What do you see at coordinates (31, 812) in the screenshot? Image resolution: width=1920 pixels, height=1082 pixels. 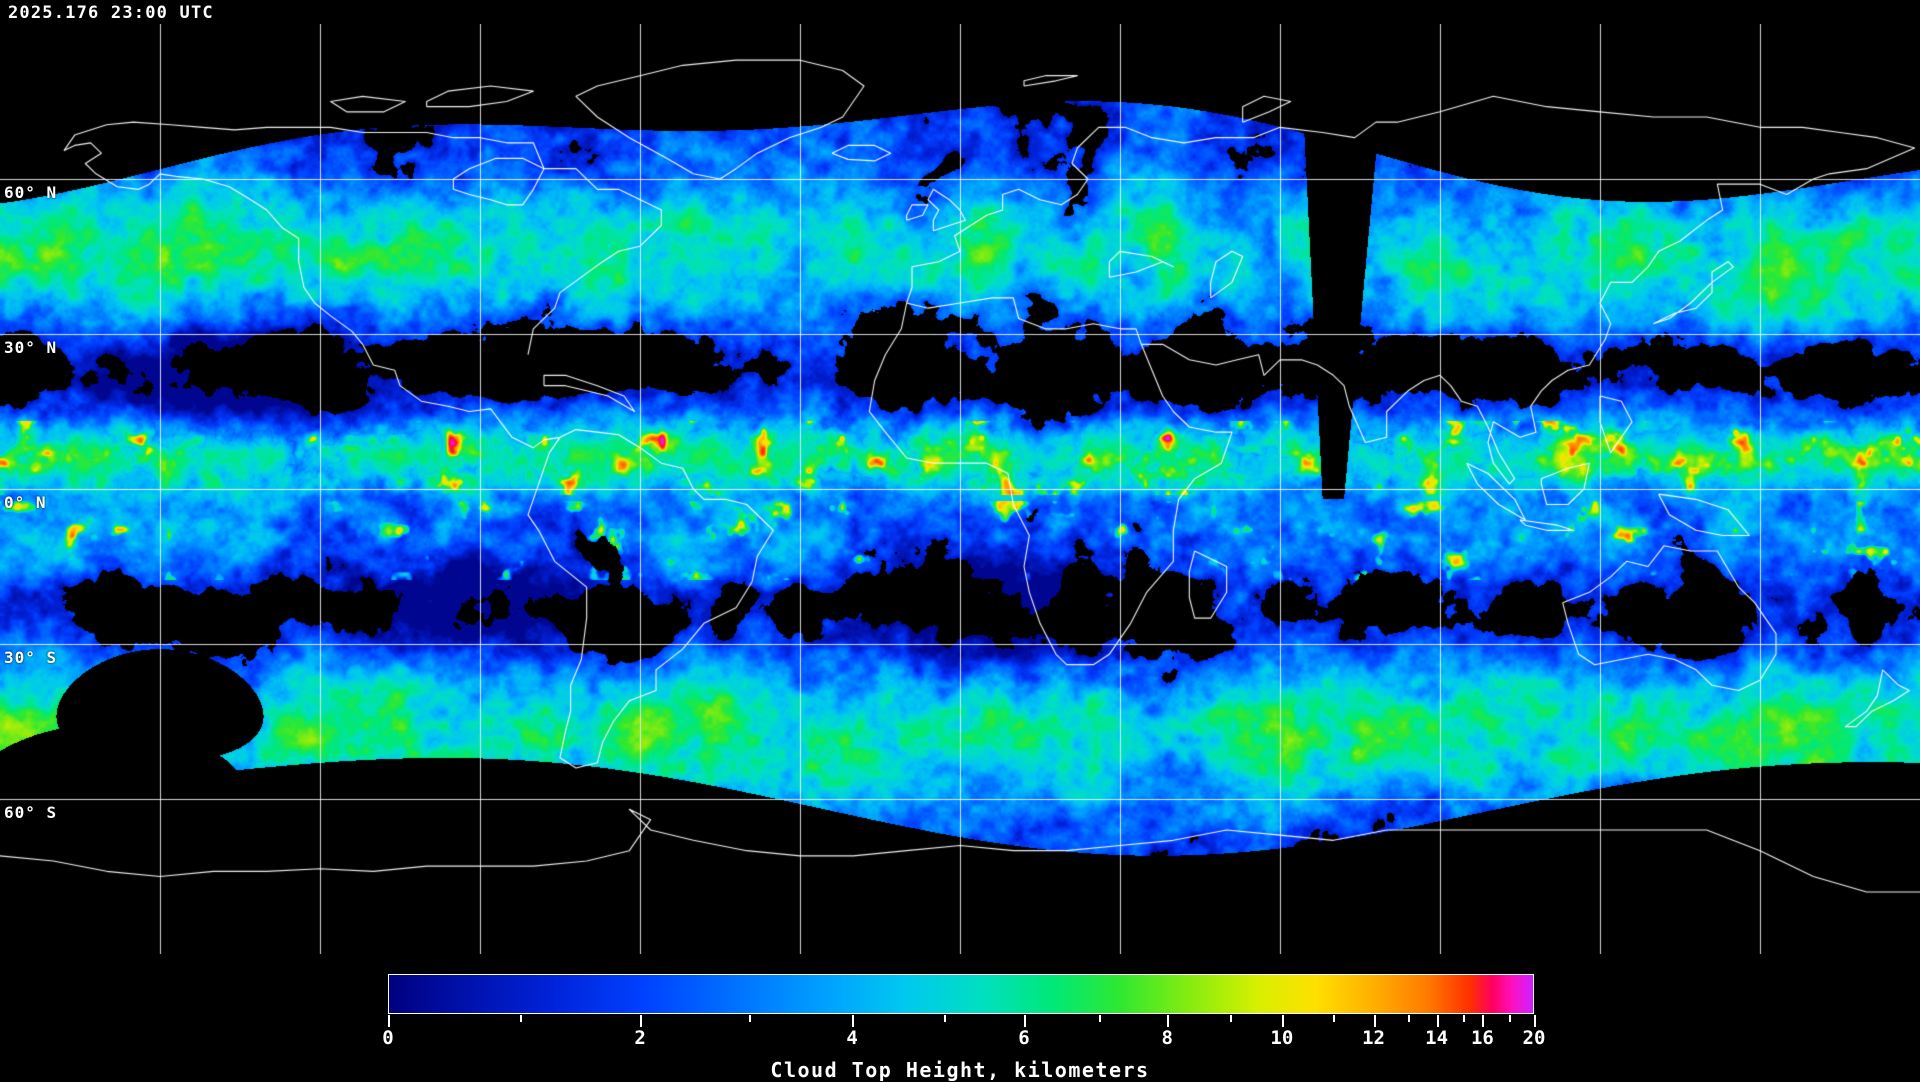 I see `latitude-label-s60: 60° S` at bounding box center [31, 812].